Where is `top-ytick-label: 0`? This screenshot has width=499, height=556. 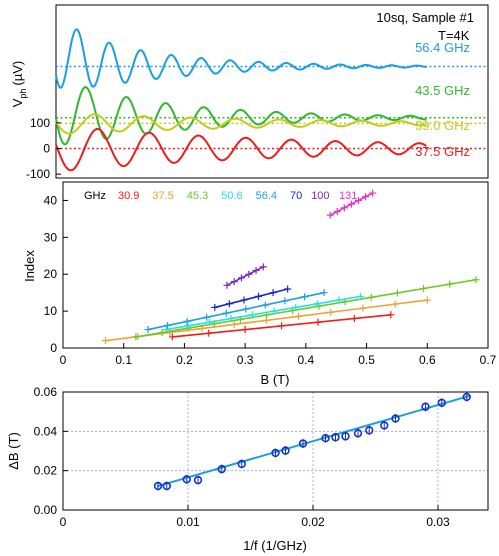 top-ytick-label: 0 is located at coordinates (46, 149).